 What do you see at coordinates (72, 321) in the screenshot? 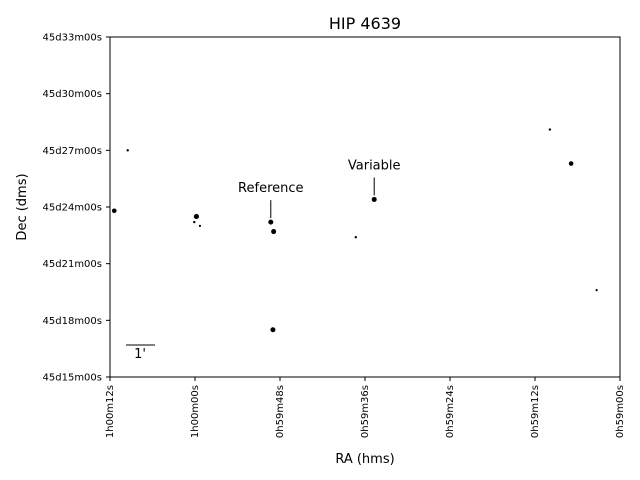
I see `y-tick-label: 45d18m00s` at bounding box center [72, 321].